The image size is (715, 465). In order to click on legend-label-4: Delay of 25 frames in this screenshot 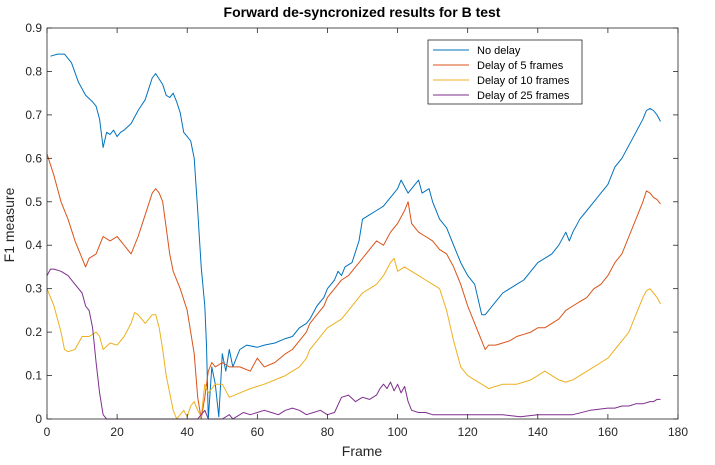, I will do `click(523, 96)`.